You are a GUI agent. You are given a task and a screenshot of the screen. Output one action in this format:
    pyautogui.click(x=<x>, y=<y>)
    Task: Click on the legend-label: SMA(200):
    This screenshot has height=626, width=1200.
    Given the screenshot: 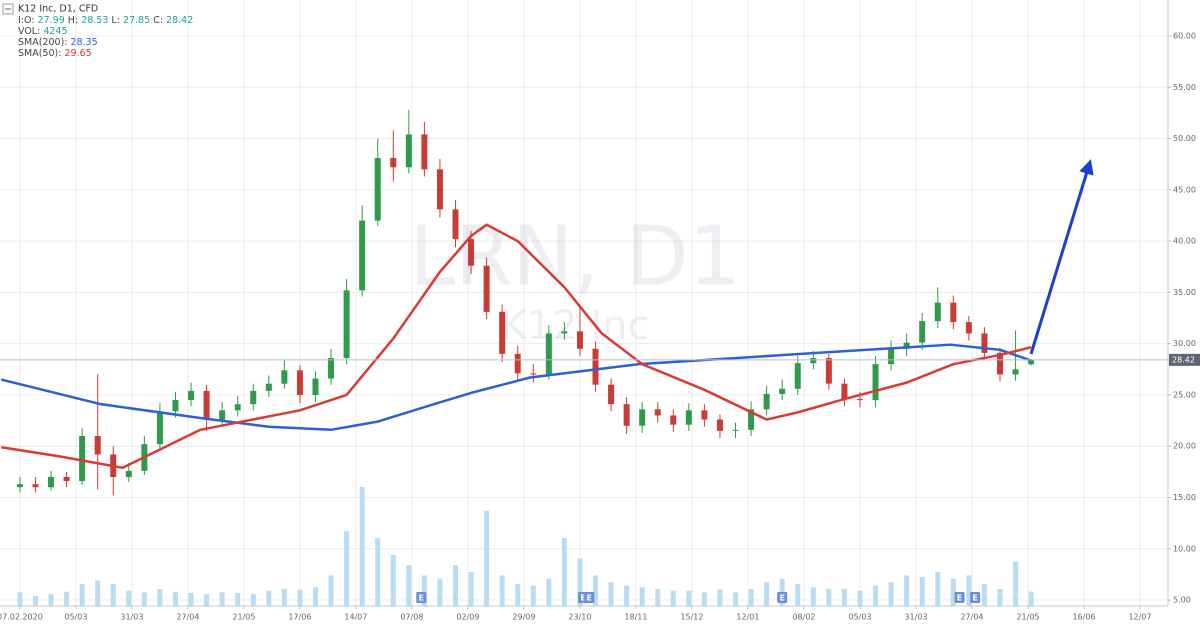 What is the action you would take?
    pyautogui.click(x=42, y=42)
    